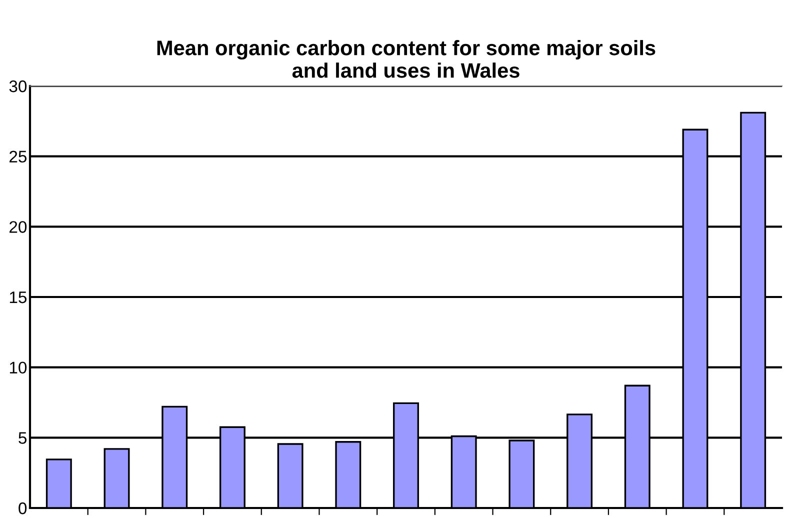 The image size is (785, 518). I want to click on y-tick-label: 5, so click(22, 438).